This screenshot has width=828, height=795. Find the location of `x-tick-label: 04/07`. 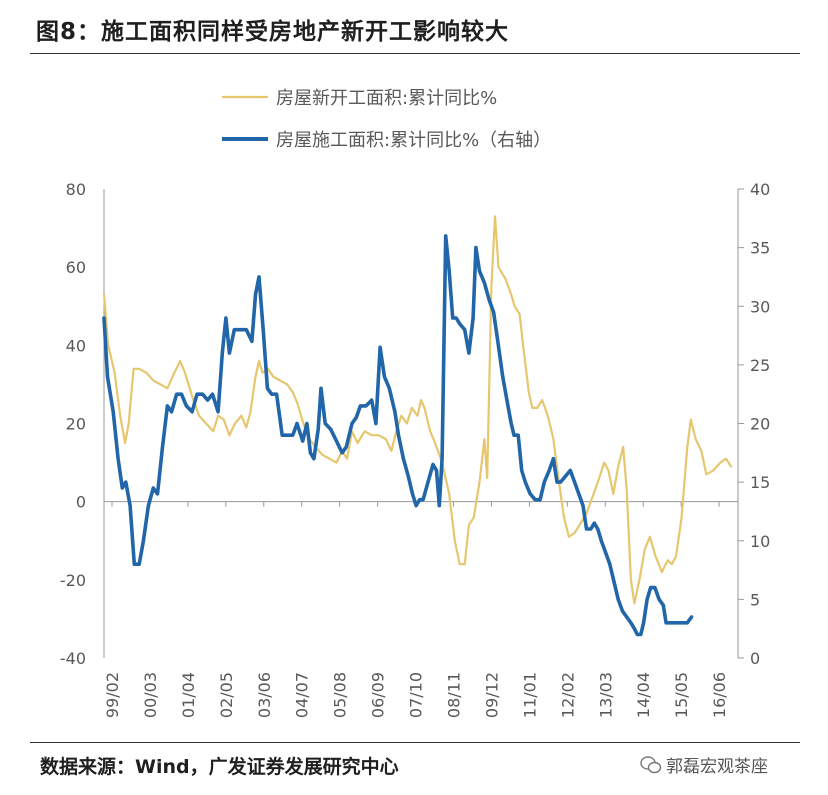

x-tick-label: 04/07 is located at coordinates (302, 695).